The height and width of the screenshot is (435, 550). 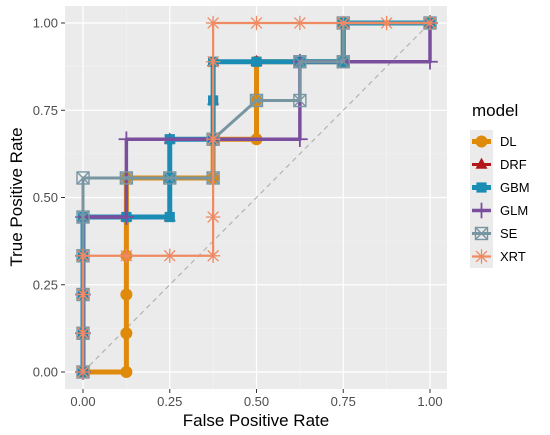 I want to click on legend-item-drf: DRF, so click(x=498, y=164).